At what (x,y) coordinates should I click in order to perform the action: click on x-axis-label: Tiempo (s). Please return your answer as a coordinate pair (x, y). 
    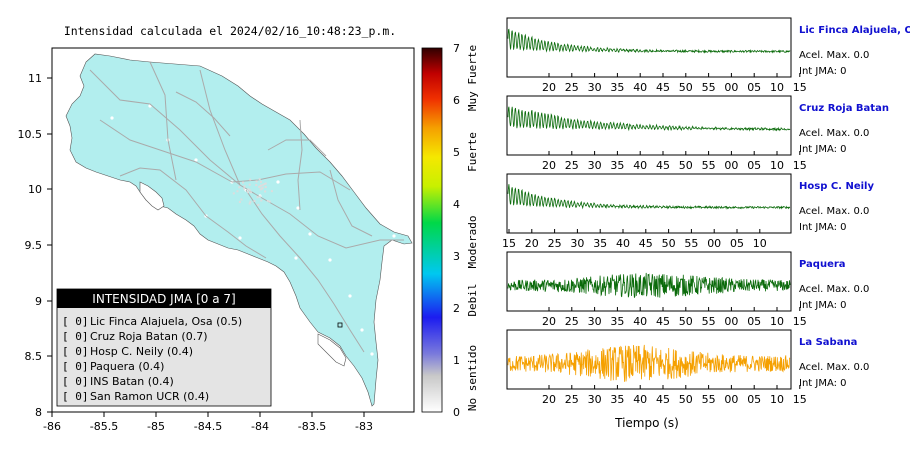
    Looking at the image, I should click on (646, 423).